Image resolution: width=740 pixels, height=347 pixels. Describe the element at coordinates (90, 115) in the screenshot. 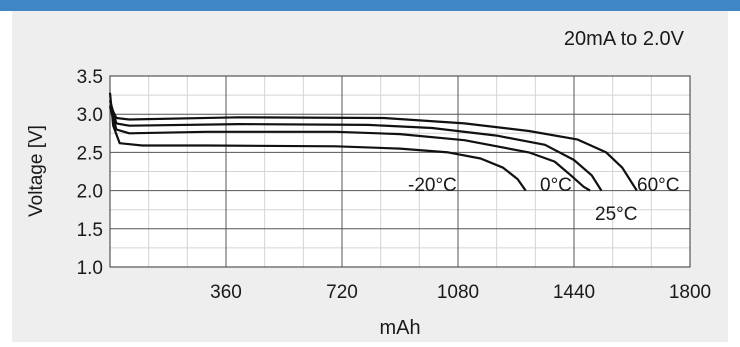

I see `y-tick-label: 3.0` at that location.